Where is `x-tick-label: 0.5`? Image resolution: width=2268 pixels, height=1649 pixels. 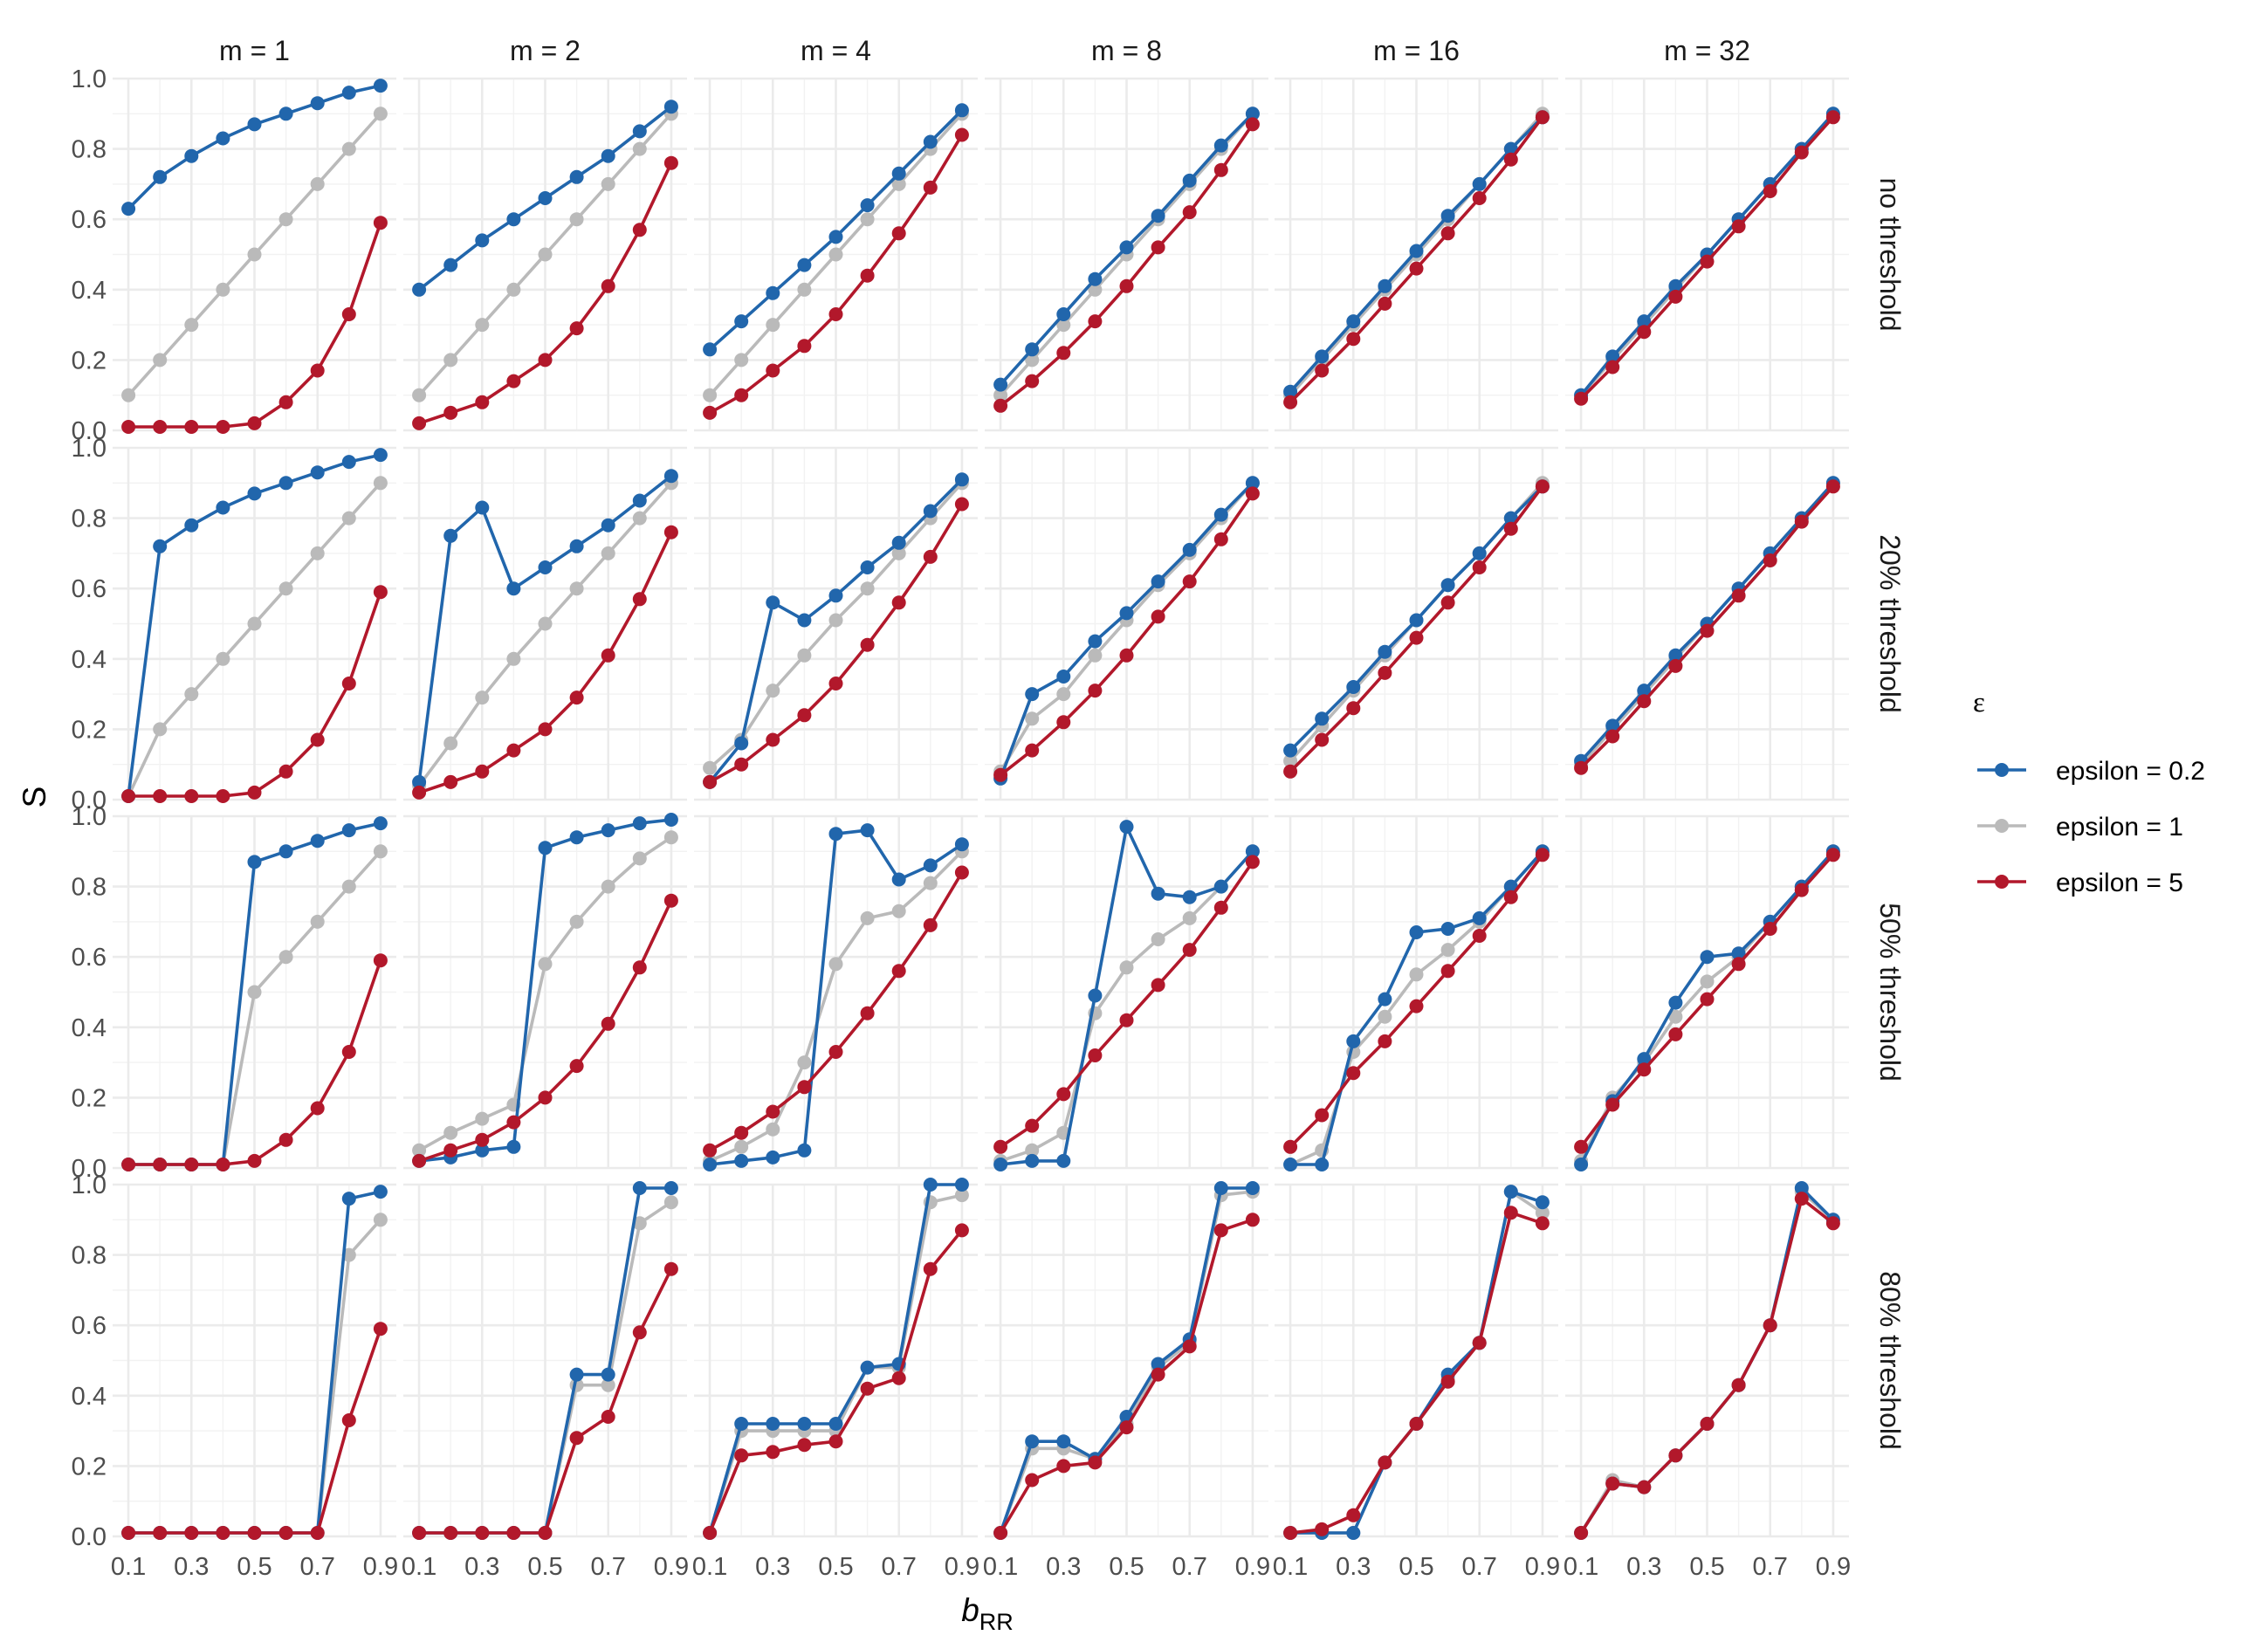 x-tick-label: 0.5 is located at coordinates (1707, 1567).